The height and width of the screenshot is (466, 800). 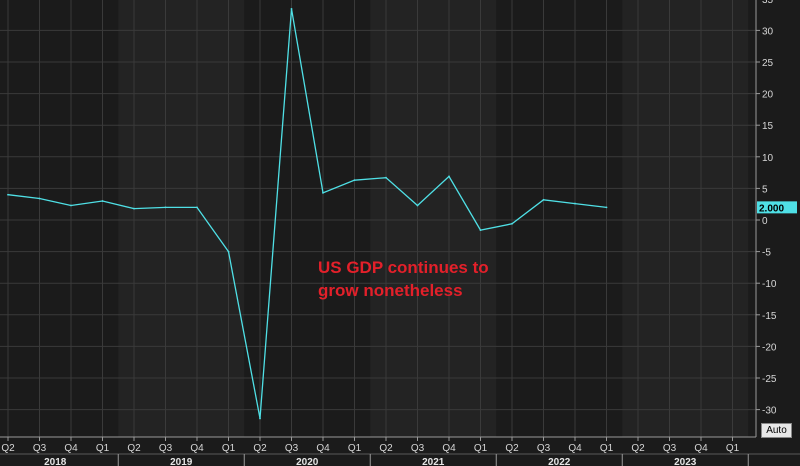 I want to click on annotation-line-2: grow nonetheless, so click(x=390, y=290).